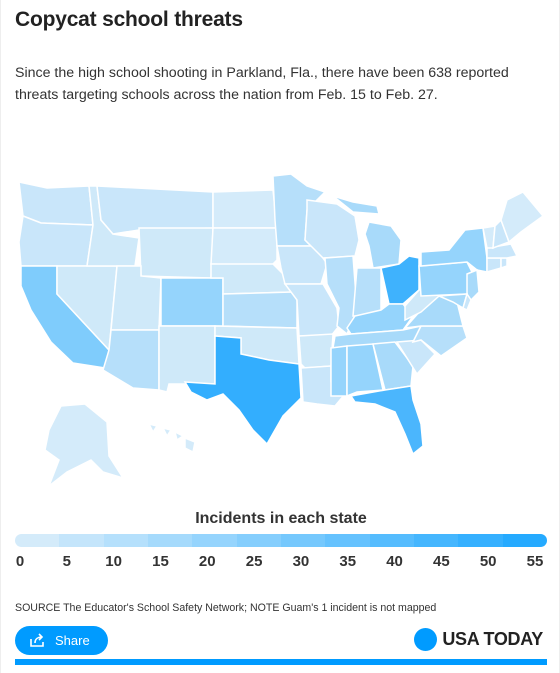  Describe the element at coordinates (311, 310) in the screenshot. I see `state-missouri` at that location.